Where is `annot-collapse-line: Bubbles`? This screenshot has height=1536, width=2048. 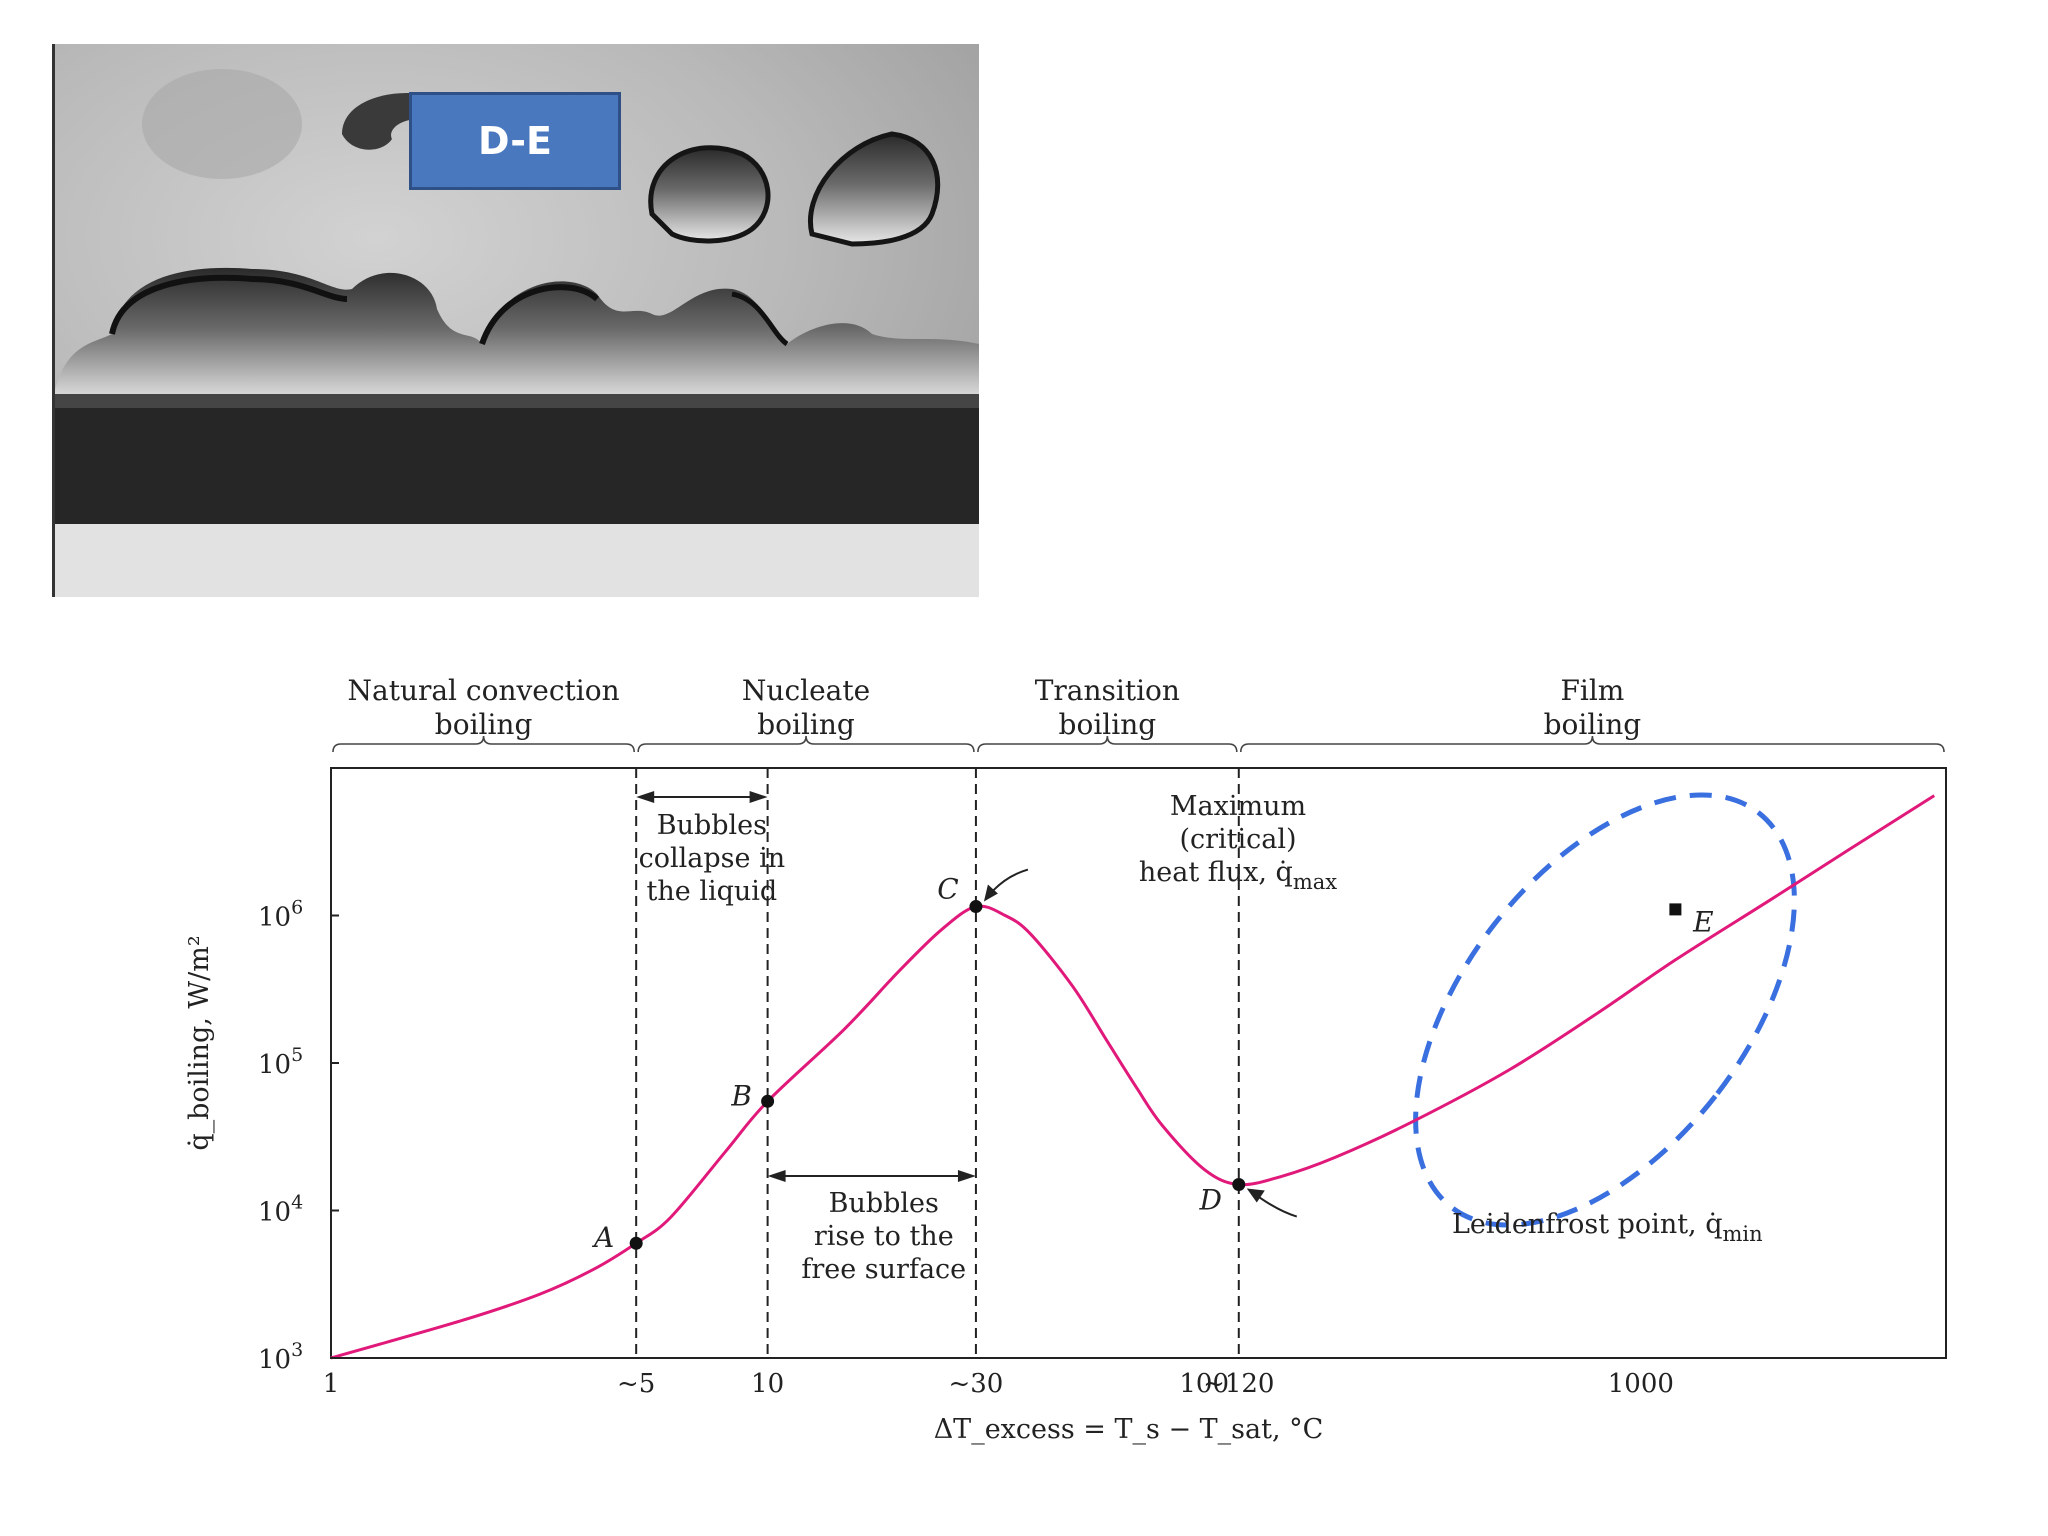
annot-collapse-line: Bubbles is located at coordinates (712, 825).